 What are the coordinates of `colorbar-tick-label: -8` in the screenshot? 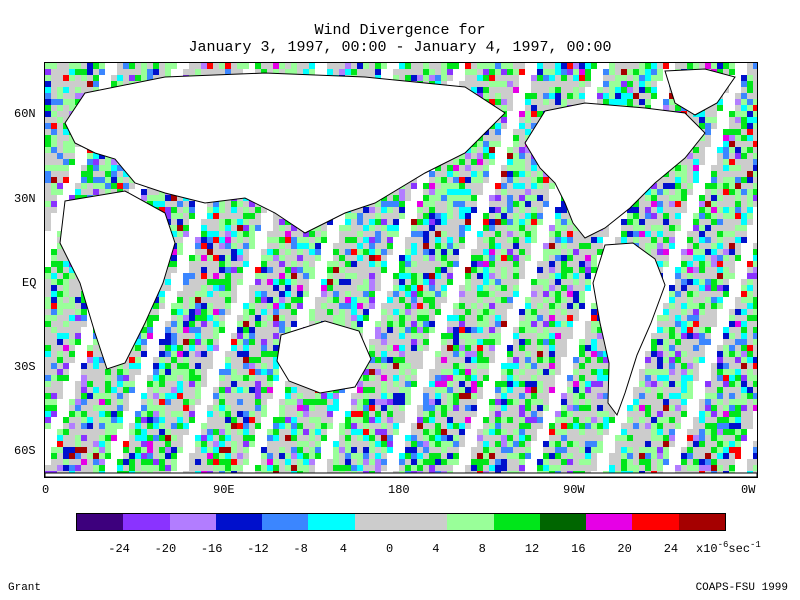 It's located at (300, 549).